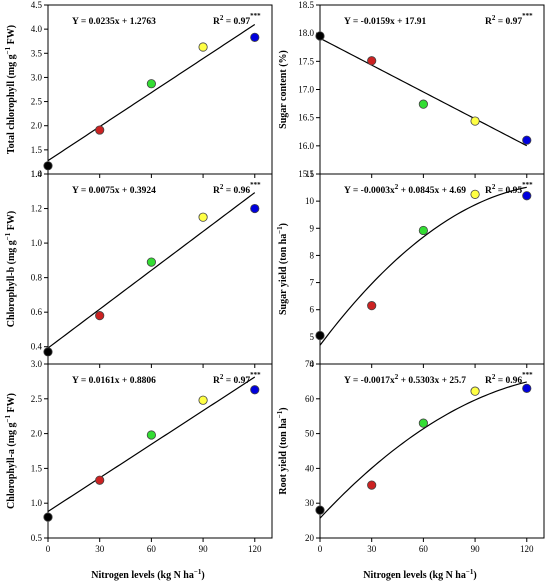 This screenshot has width=550, height=583. What do you see at coordinates (419, 574) in the screenshot?
I see `x-axis-label-right: Nitrogen levels (kg N ha−1)` at bounding box center [419, 574].